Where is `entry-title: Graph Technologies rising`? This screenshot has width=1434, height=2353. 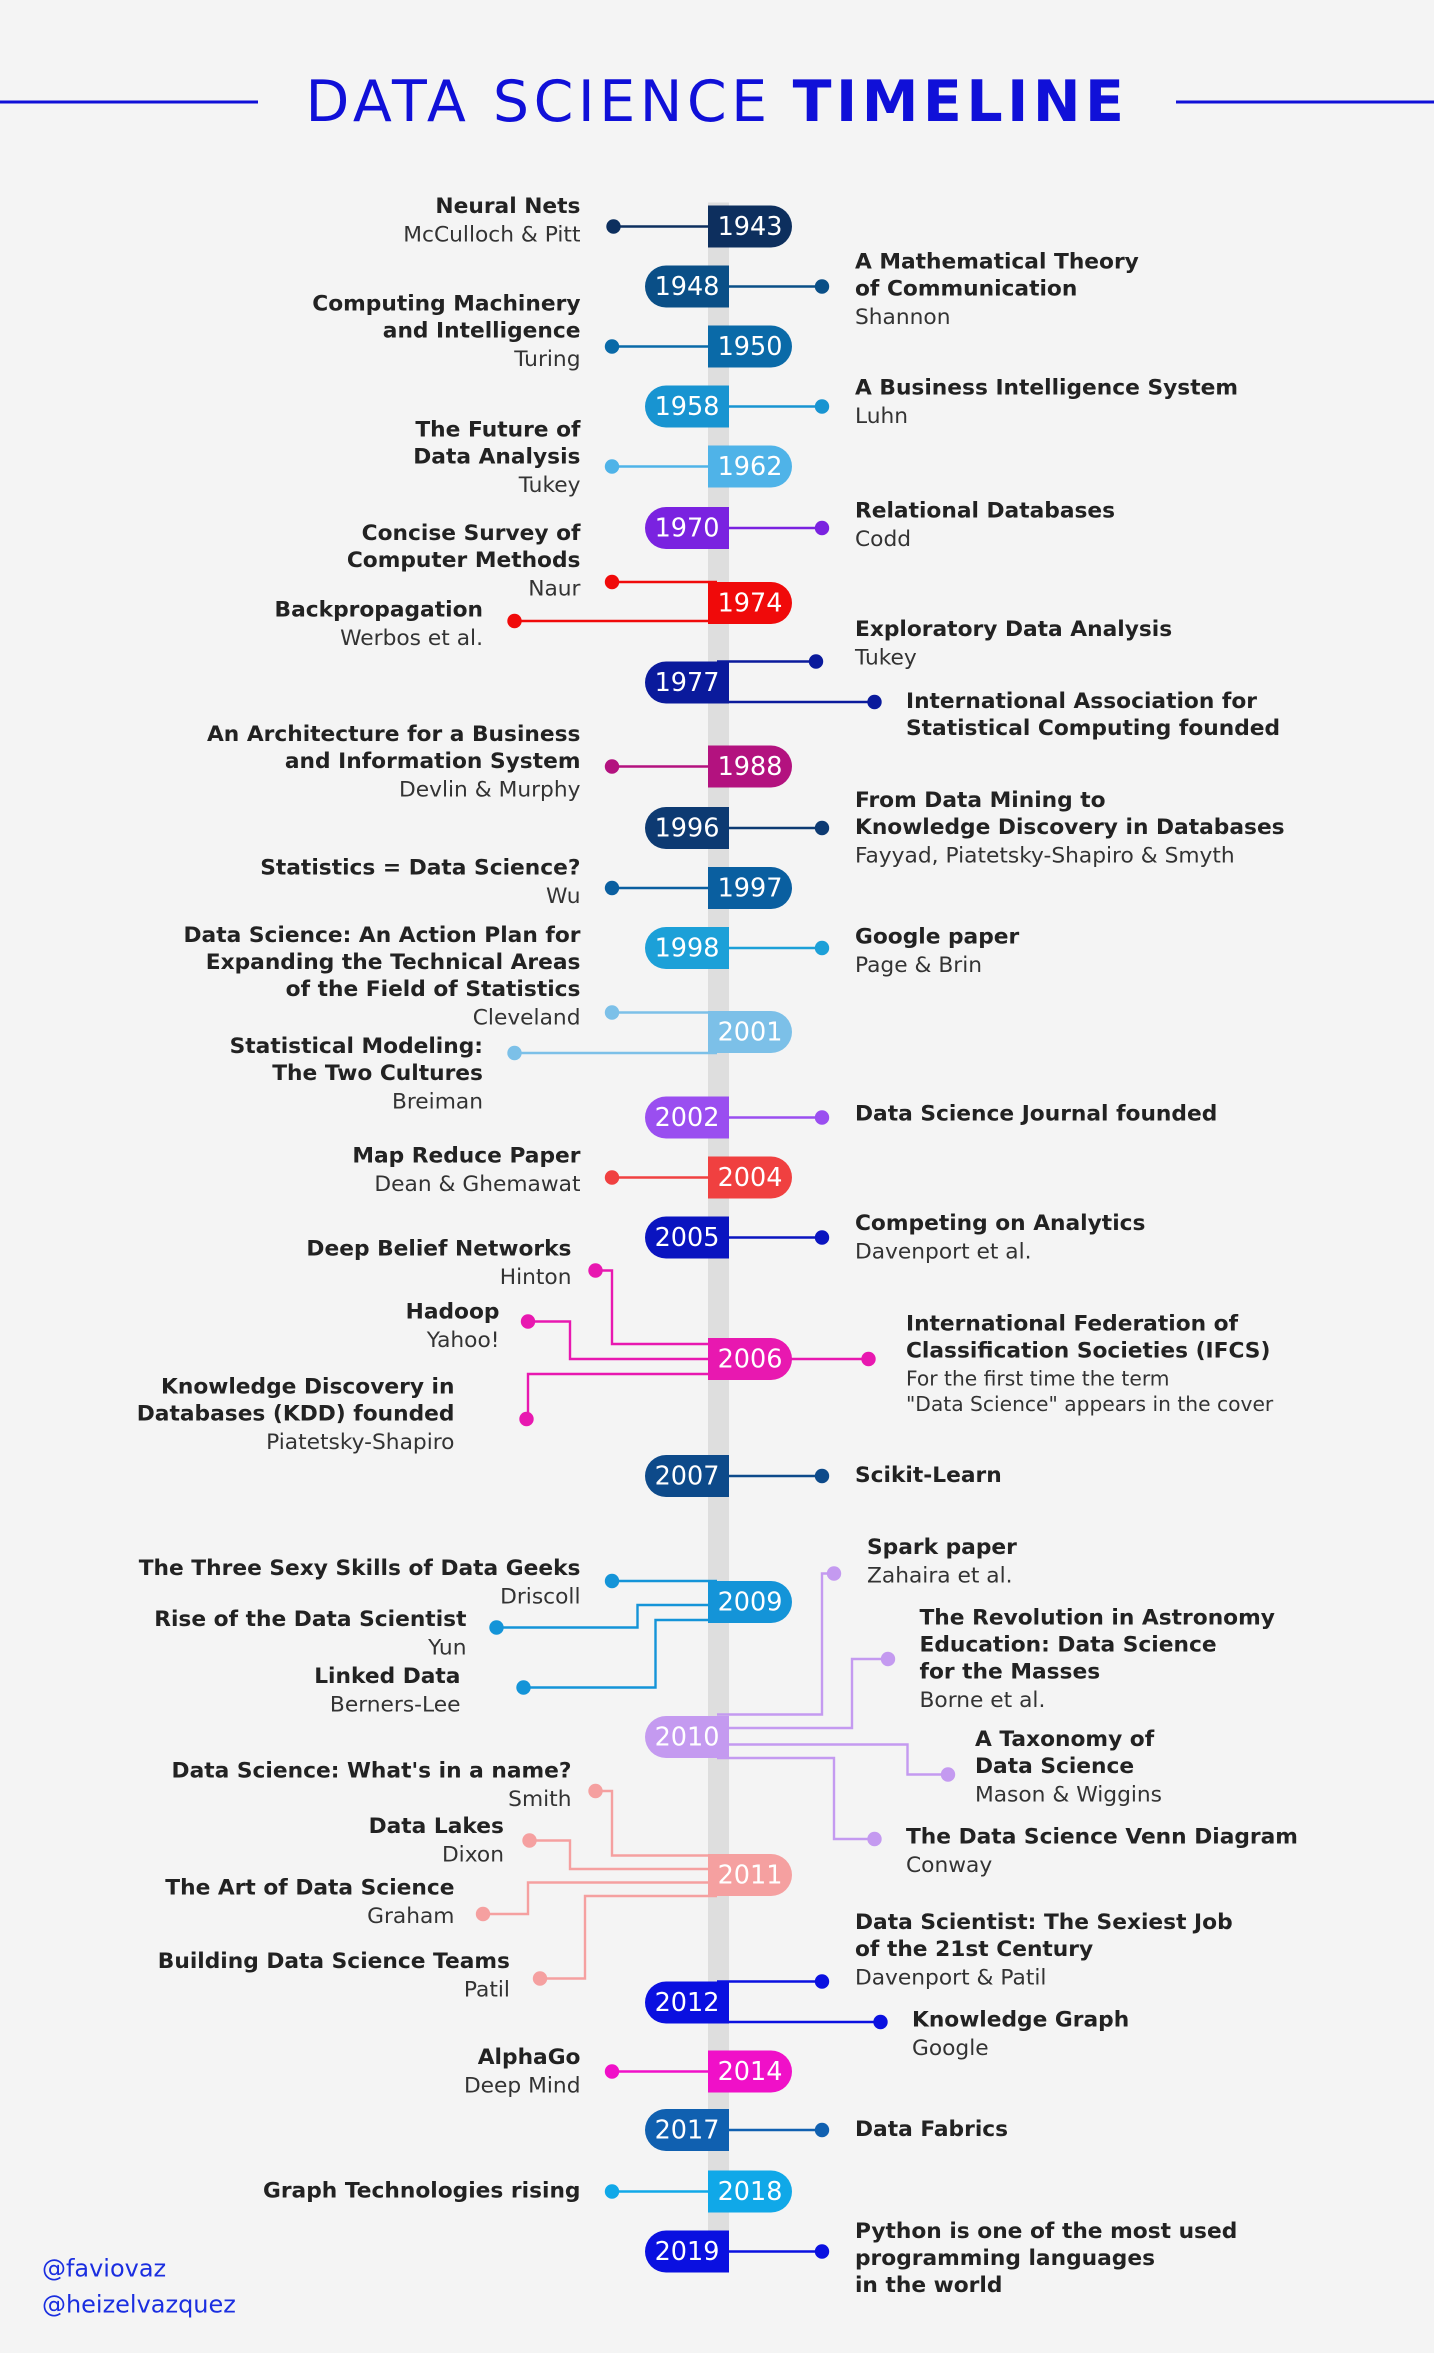
entry-title: Graph Technologies rising is located at coordinates (421, 2190).